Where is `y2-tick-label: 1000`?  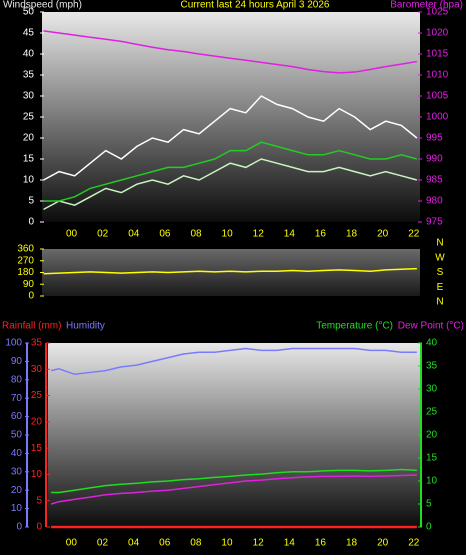 y2-tick-label: 1000 is located at coordinates (437, 117).